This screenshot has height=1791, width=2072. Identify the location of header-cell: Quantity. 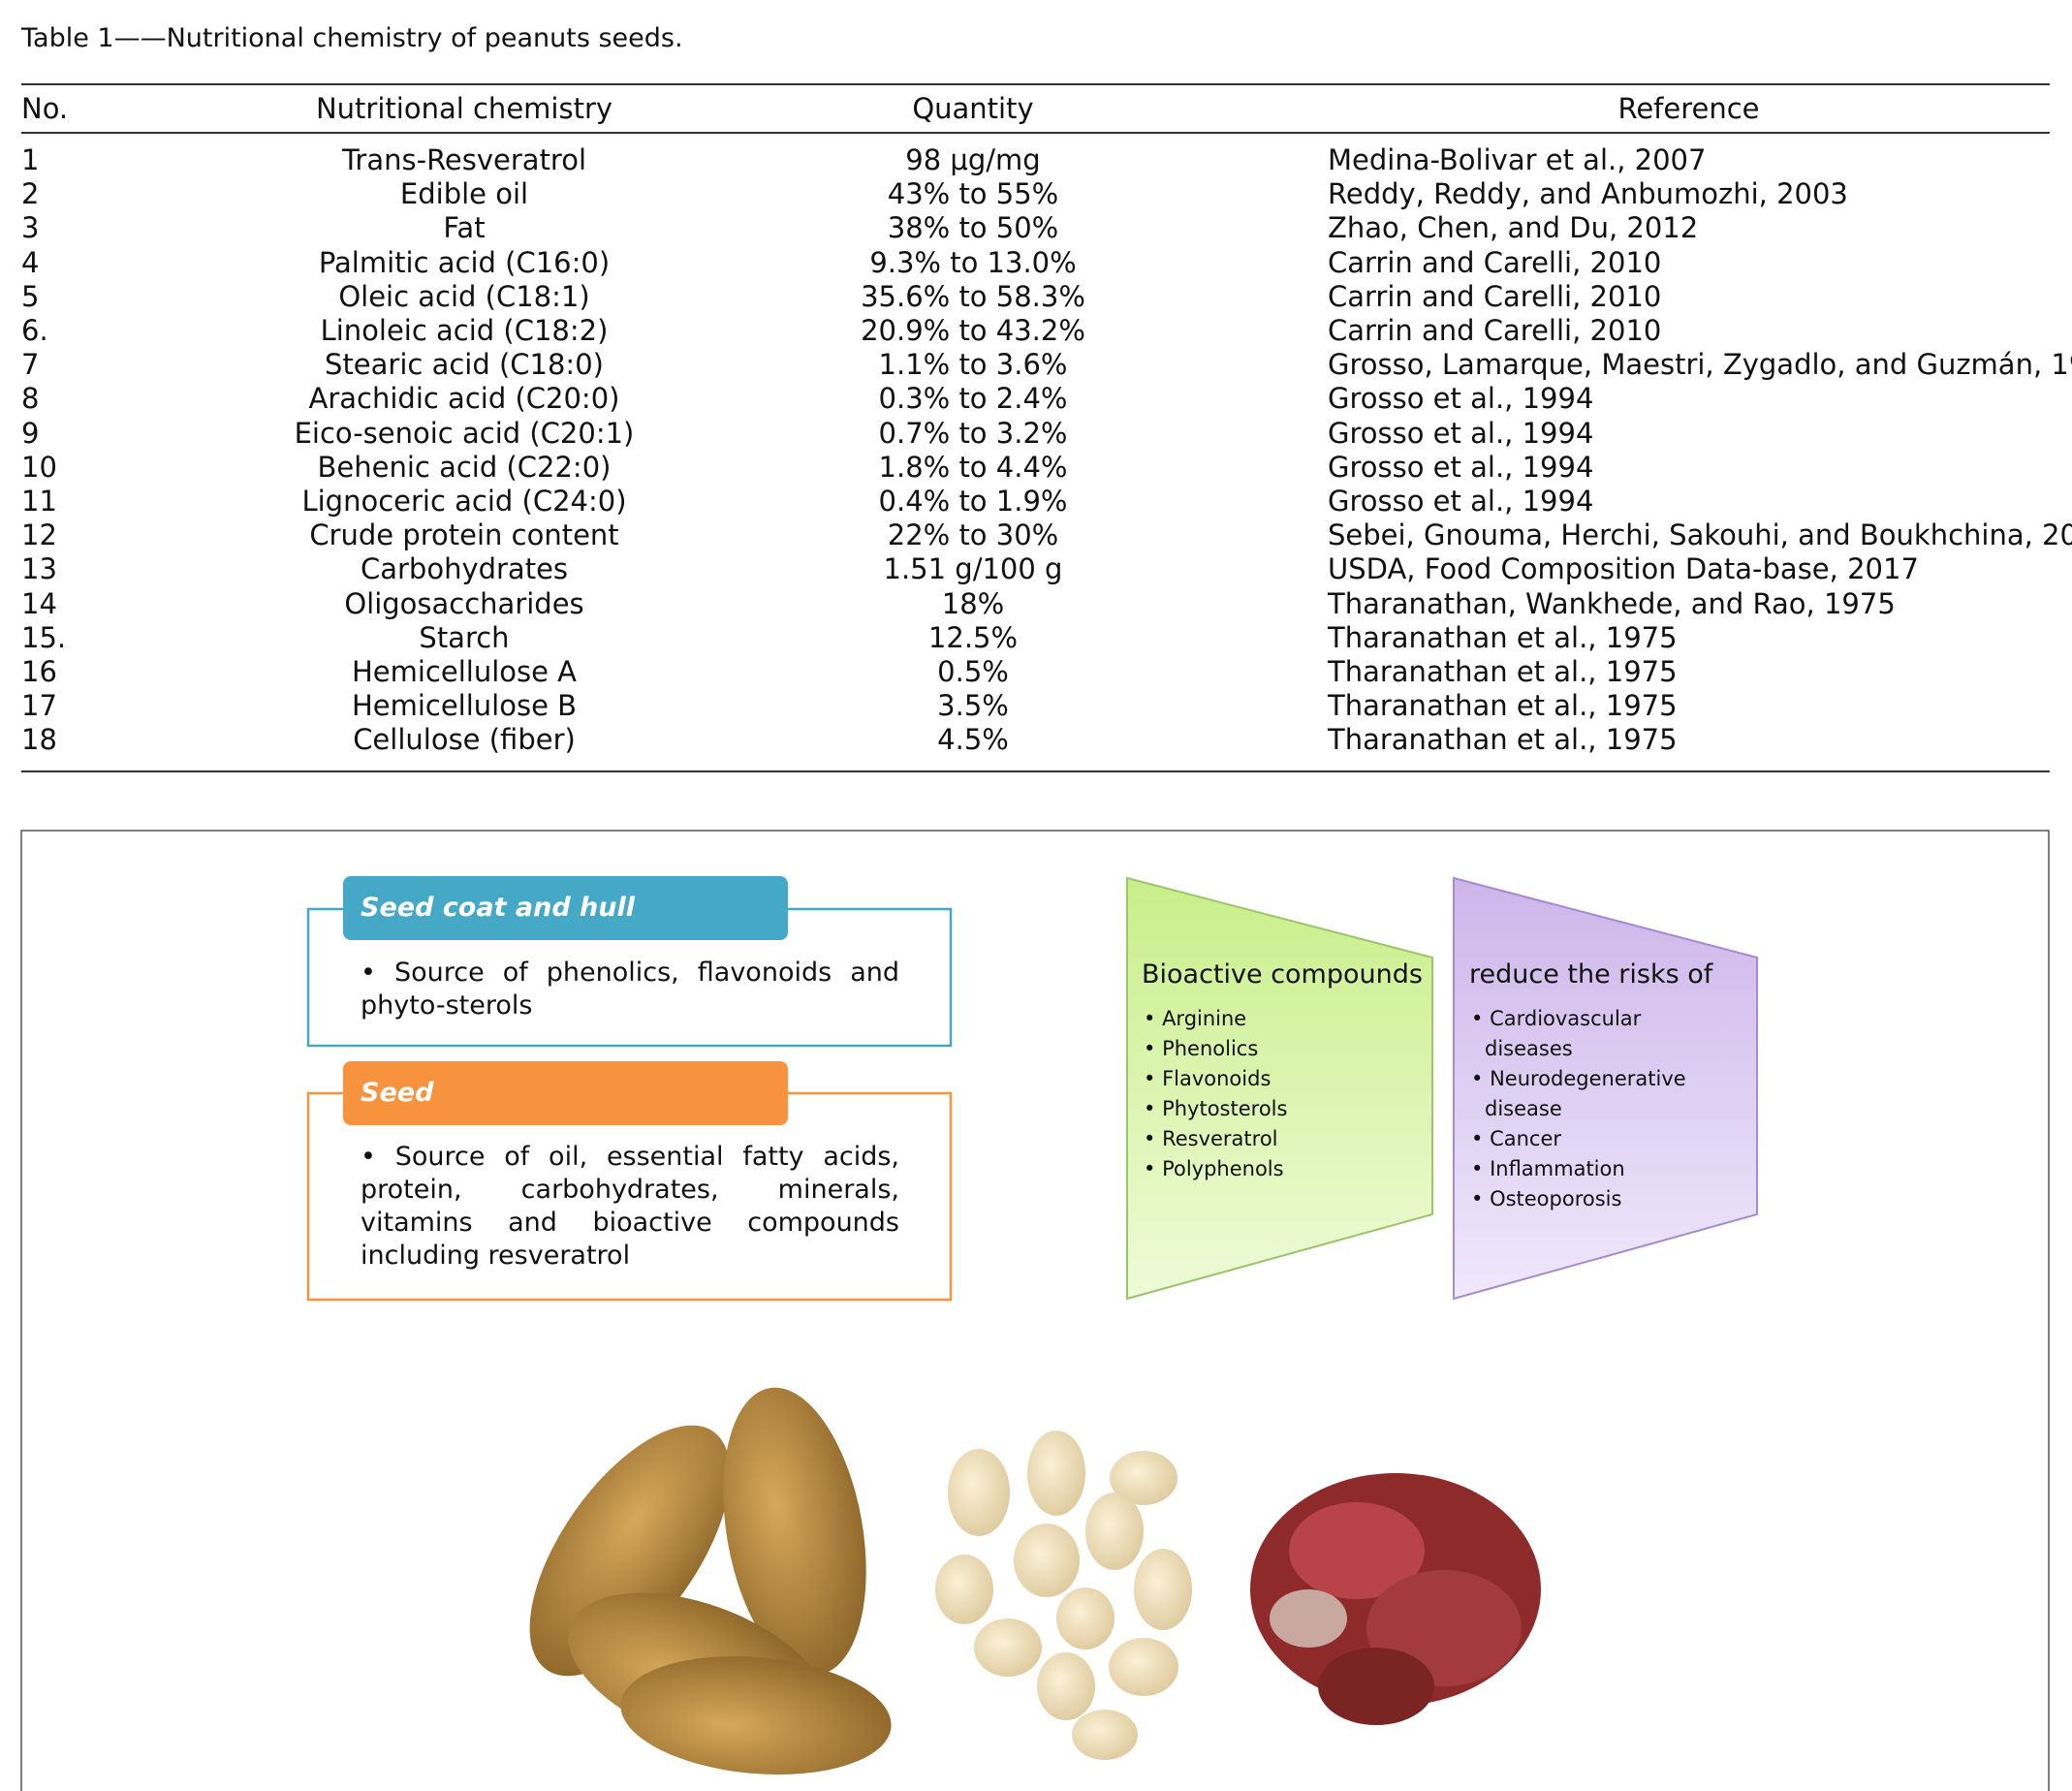
(973, 108).